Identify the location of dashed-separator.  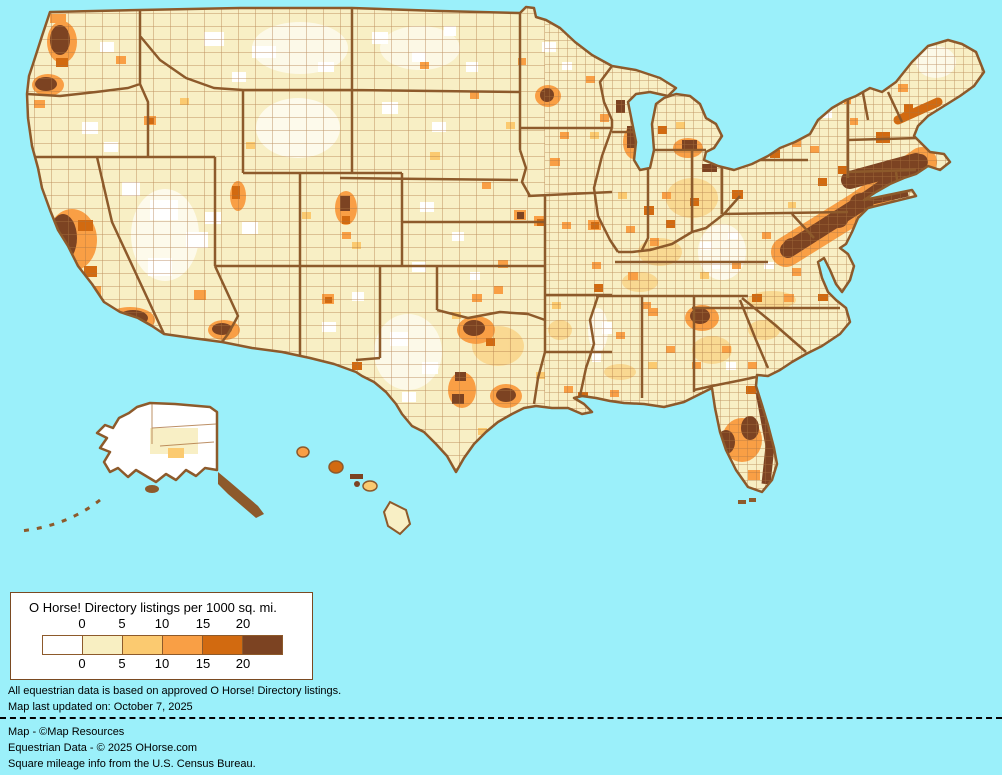
(501, 718).